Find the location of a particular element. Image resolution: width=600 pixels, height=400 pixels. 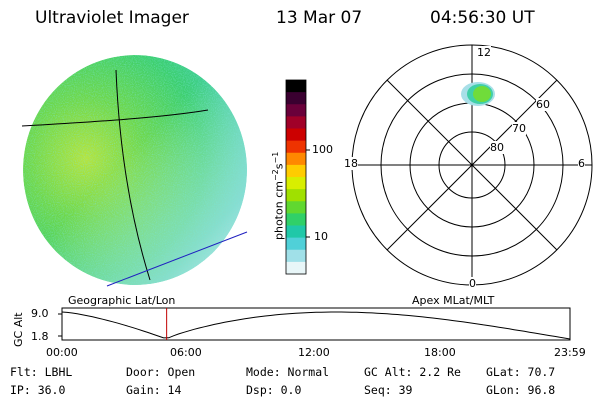

gain-status: Gain: 14 is located at coordinates (154, 390).